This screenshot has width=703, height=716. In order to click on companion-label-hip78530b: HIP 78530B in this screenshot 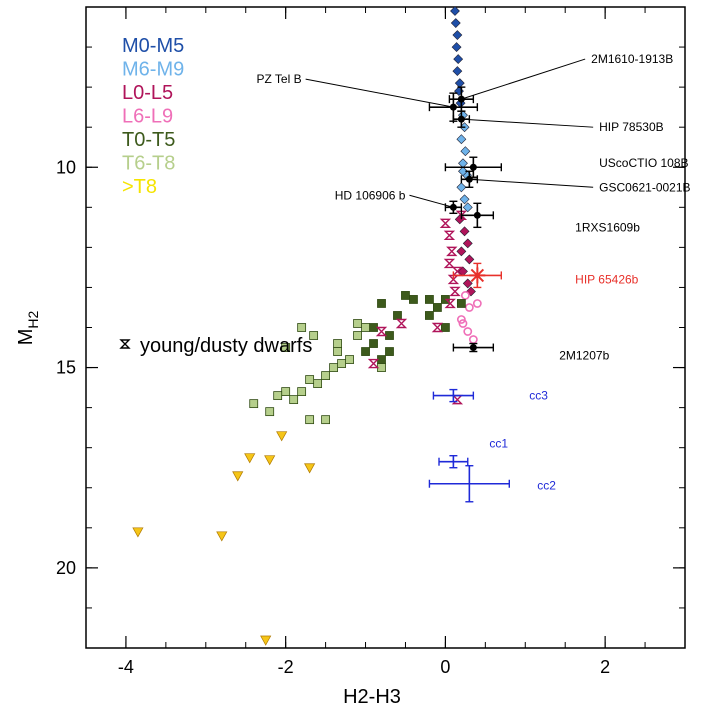, I will do `click(631, 127)`.